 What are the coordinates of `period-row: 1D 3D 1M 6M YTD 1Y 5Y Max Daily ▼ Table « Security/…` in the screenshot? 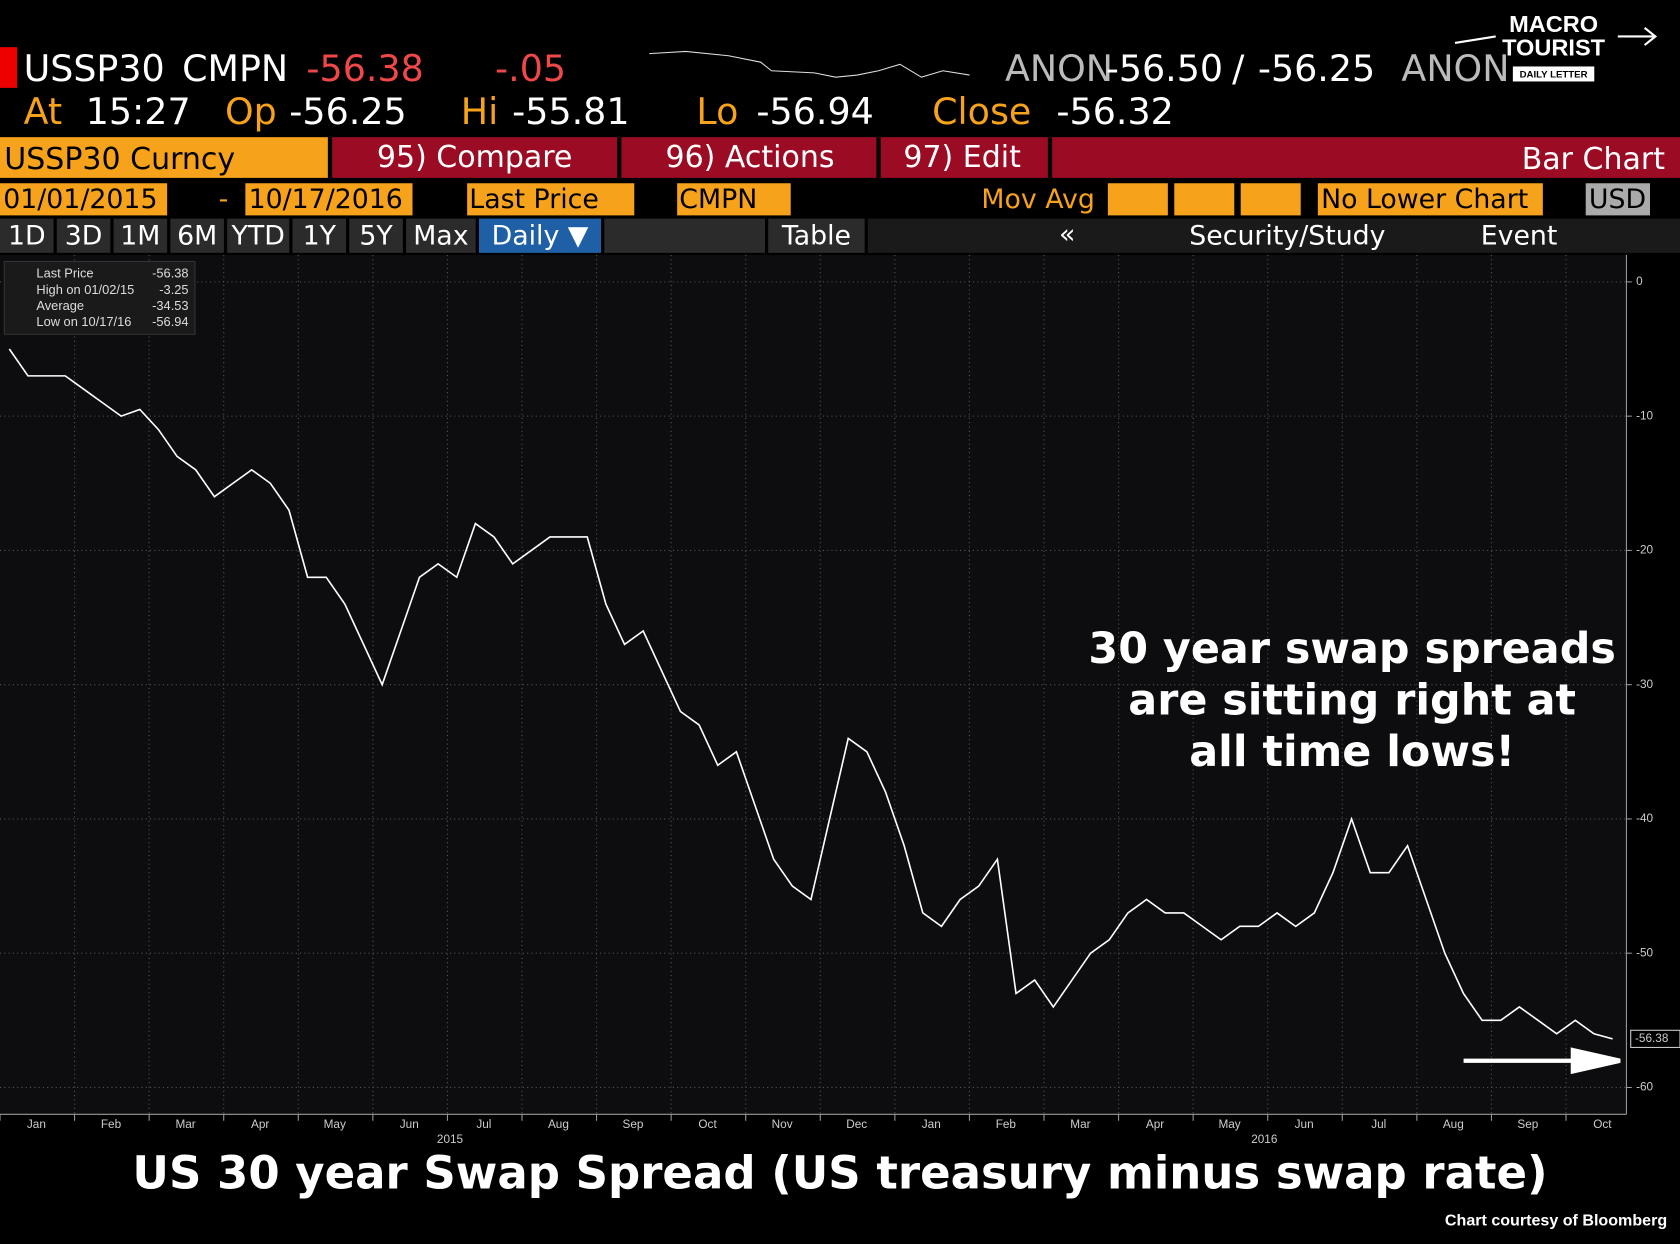 It's located at (840, 245).